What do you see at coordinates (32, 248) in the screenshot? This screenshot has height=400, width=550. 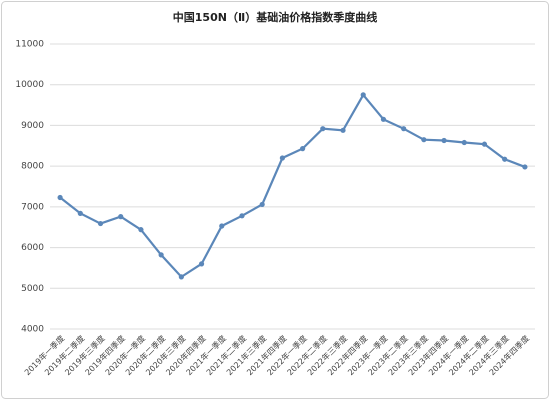 I see `y-tick-label: 6000` at bounding box center [32, 248].